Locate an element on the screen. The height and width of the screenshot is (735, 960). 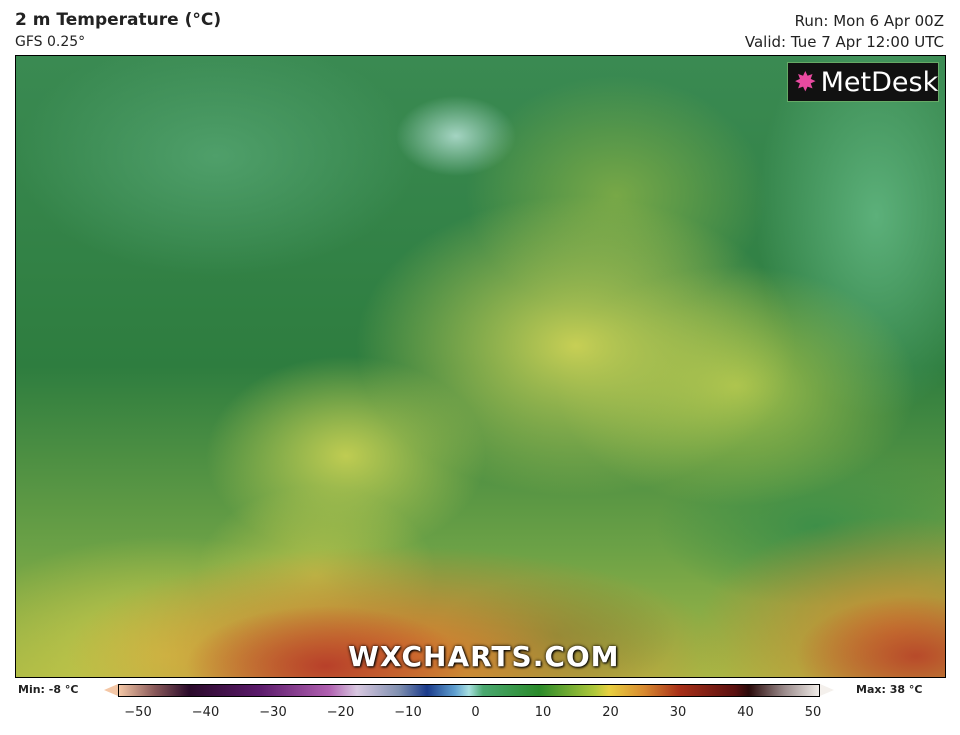
logo-text: MetDesk is located at coordinates (879, 82).